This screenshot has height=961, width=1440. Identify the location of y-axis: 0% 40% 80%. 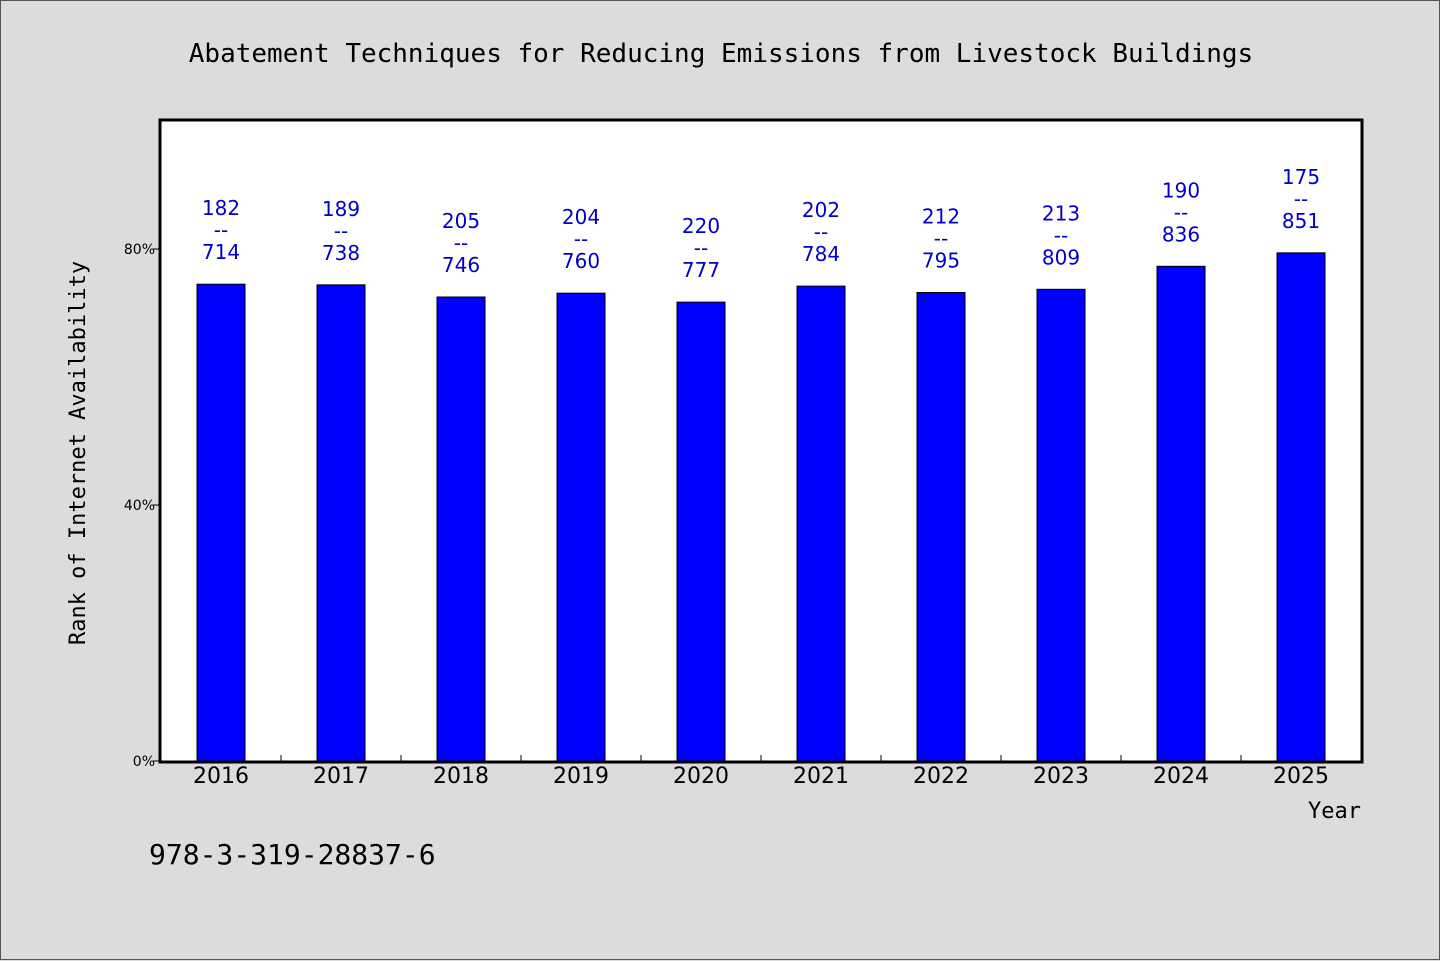
(142, 506).